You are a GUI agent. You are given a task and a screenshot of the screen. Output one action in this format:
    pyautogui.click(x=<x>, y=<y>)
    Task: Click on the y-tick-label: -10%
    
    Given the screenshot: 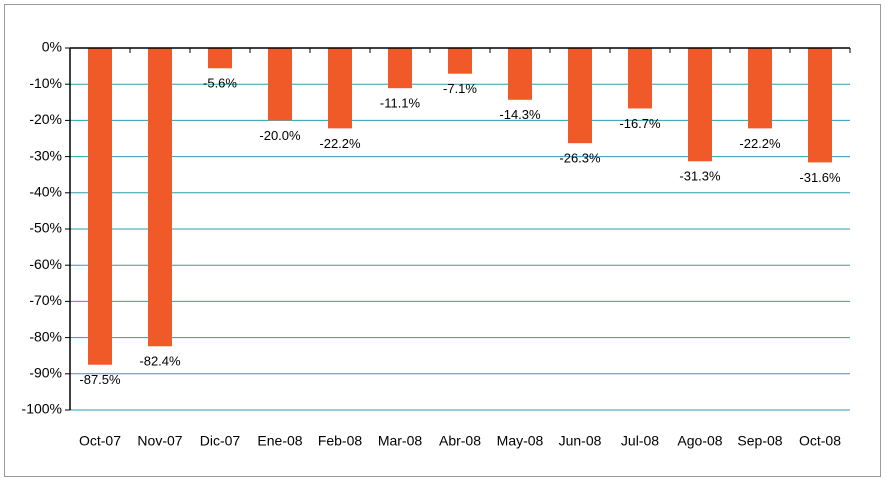 What is the action you would take?
    pyautogui.click(x=45, y=83)
    